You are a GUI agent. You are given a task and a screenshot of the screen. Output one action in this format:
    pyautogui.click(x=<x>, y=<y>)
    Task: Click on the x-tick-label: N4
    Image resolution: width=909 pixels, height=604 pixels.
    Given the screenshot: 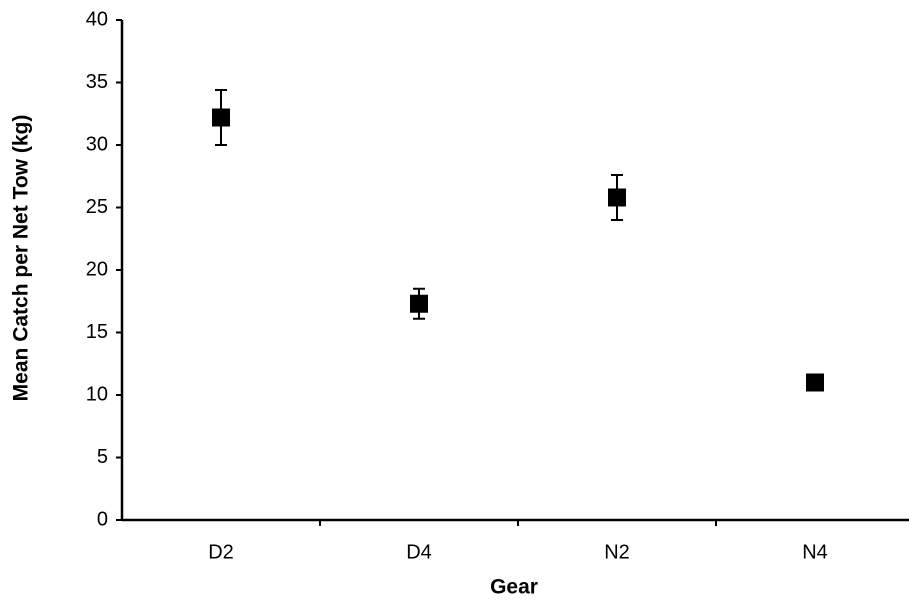 What is the action you would take?
    pyautogui.click(x=815, y=552)
    